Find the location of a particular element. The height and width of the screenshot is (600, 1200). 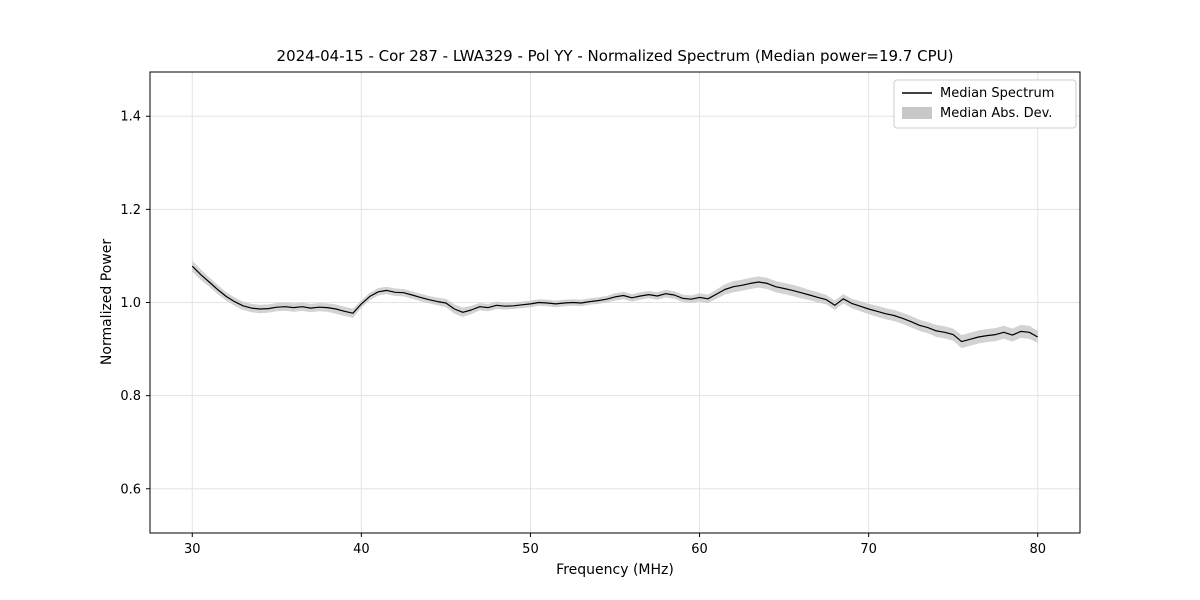

mad-band is located at coordinates (615, 304).